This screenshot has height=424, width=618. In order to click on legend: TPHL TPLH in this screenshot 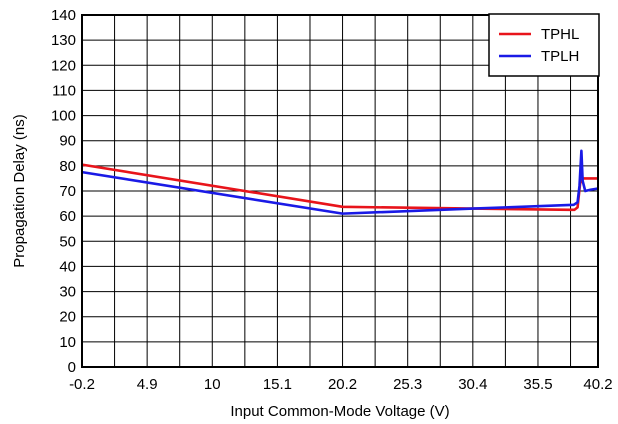, I will do `click(544, 45)`.